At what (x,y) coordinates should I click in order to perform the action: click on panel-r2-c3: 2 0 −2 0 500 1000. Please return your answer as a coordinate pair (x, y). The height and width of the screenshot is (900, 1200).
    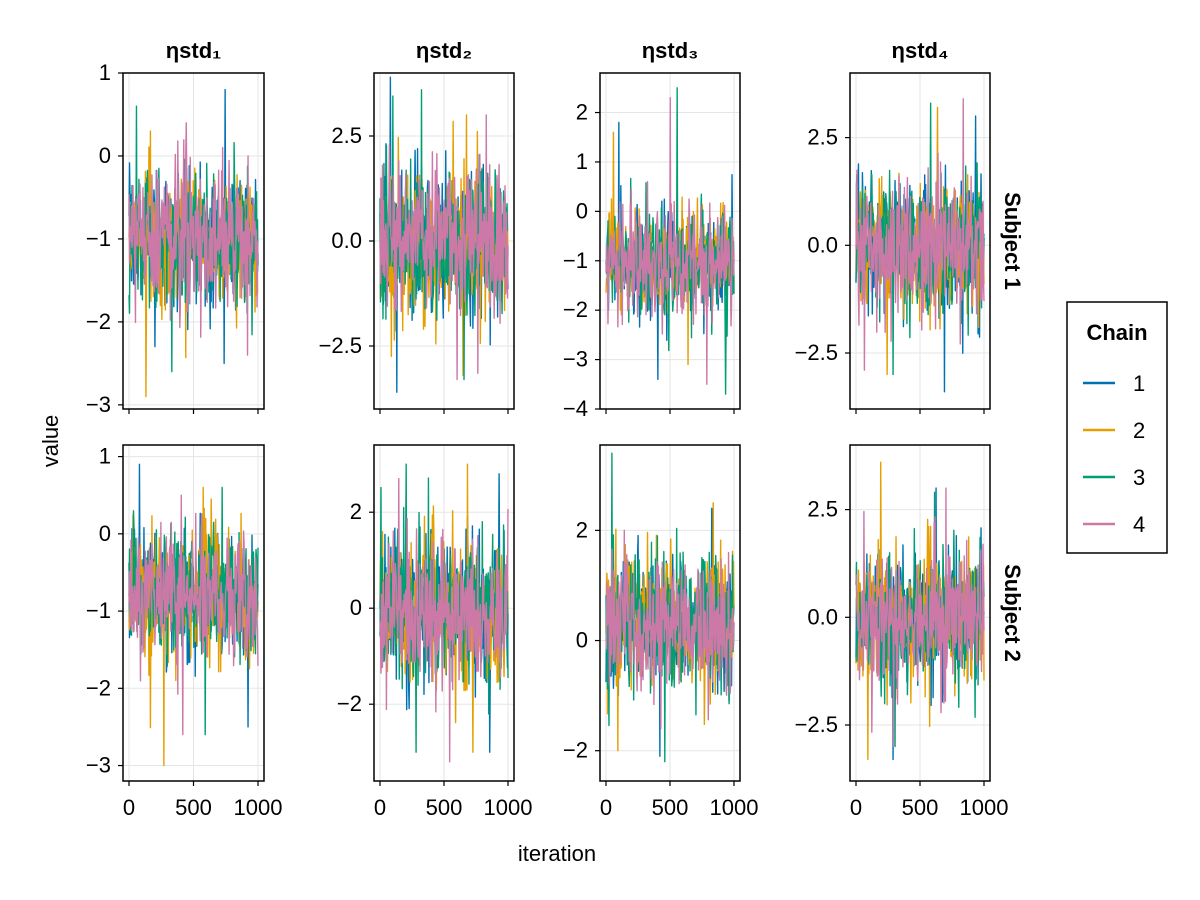
    Looking at the image, I should click on (661, 632).